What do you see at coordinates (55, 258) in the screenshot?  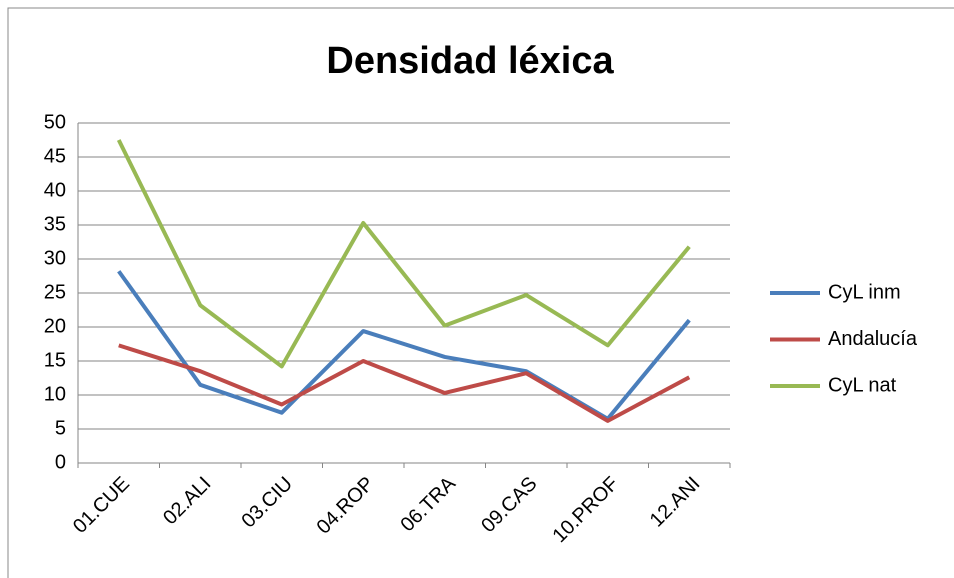 I see `y-tick-label: 30` at bounding box center [55, 258].